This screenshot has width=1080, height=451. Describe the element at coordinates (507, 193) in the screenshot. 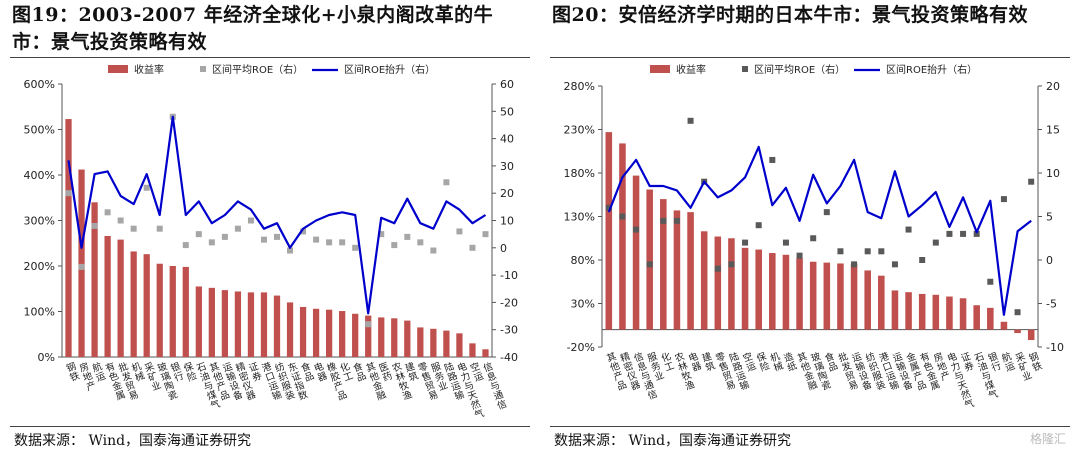

I see `y-tick-label-right: 20` at that location.